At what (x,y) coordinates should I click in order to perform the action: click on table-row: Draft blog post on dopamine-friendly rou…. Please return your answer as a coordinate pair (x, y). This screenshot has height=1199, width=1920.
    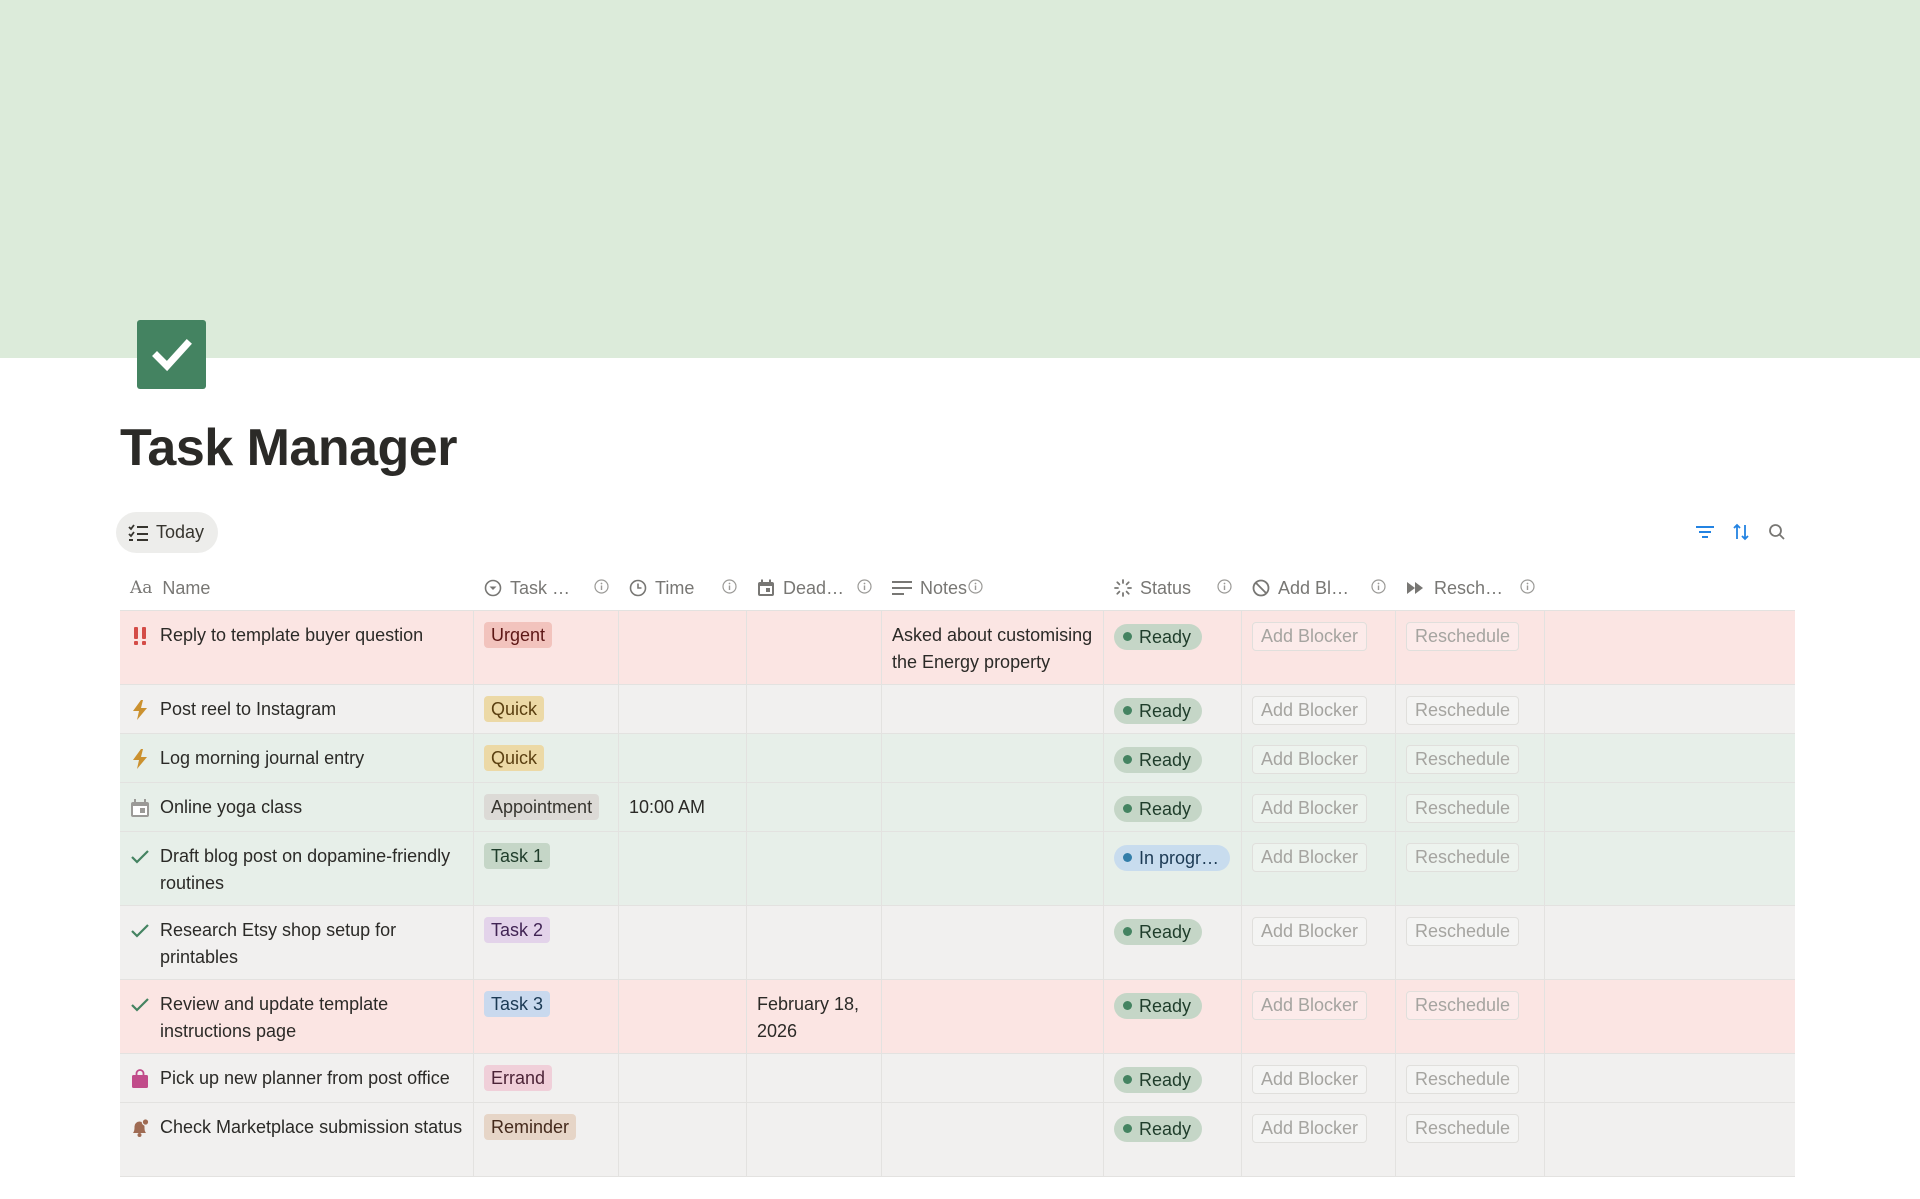
    Looking at the image, I should click on (957, 869).